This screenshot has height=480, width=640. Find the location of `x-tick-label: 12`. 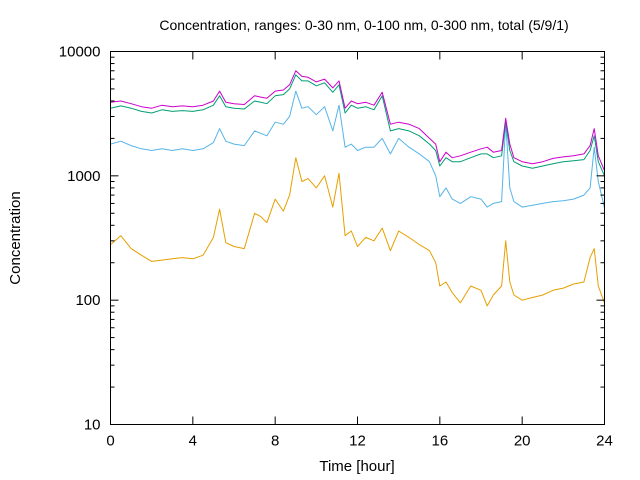

x-tick-label: 12 is located at coordinates (357, 441).